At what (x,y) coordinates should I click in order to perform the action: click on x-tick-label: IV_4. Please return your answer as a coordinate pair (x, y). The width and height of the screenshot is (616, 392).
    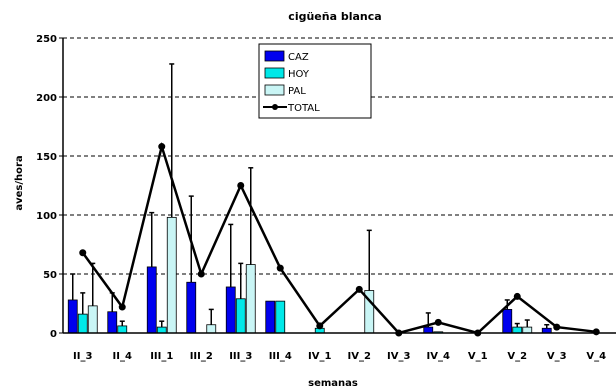
    Looking at the image, I should click on (438, 356).